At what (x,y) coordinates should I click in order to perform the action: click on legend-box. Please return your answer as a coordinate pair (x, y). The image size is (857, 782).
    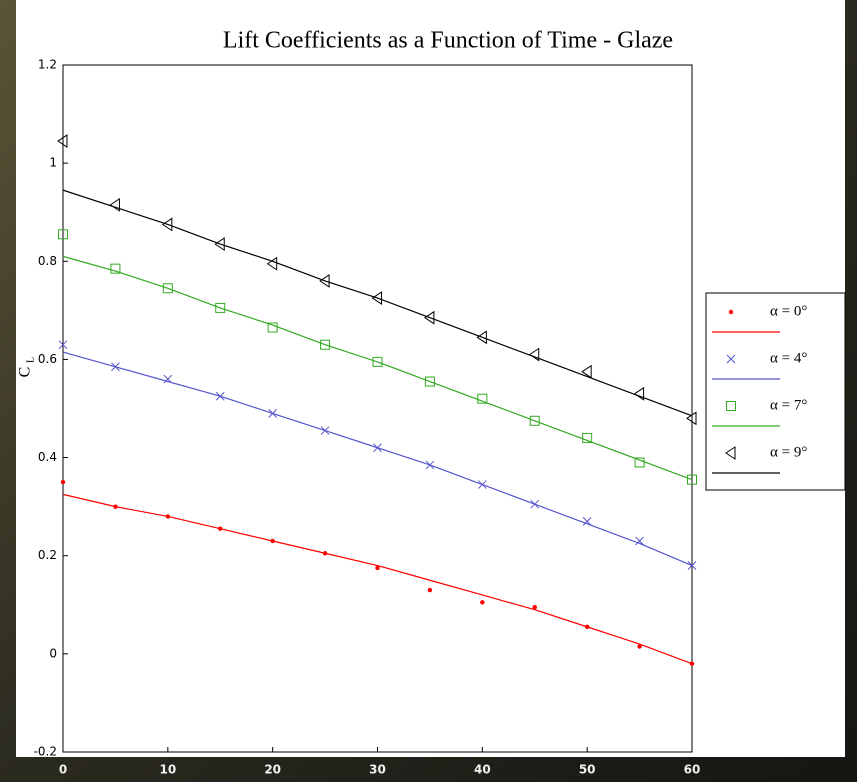
    Looking at the image, I should click on (775, 391).